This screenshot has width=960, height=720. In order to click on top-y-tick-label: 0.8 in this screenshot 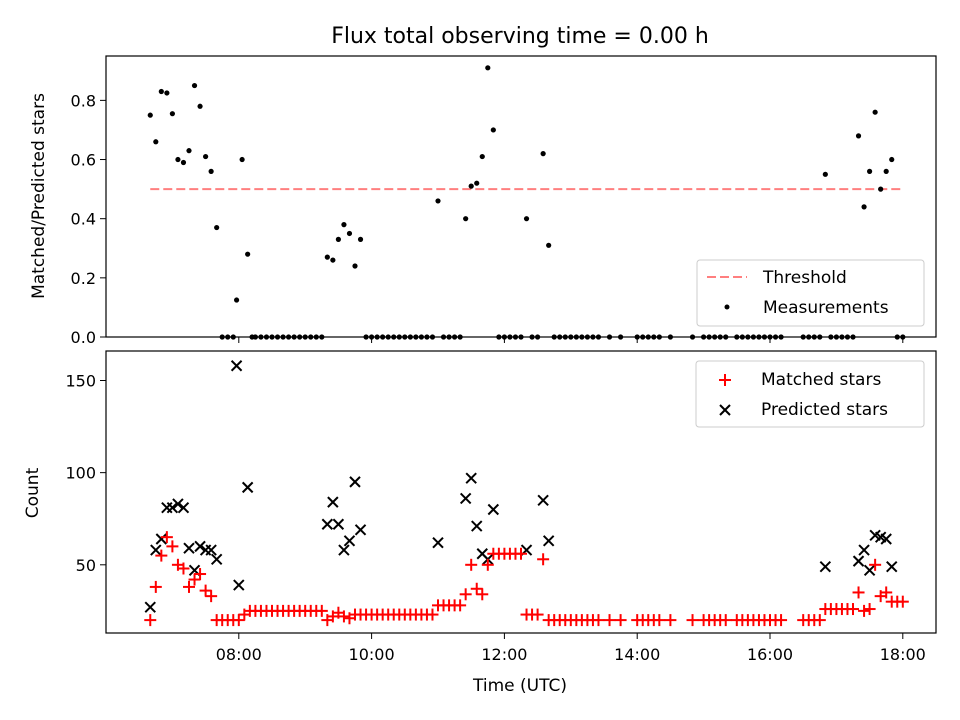, I will do `click(83, 100)`.